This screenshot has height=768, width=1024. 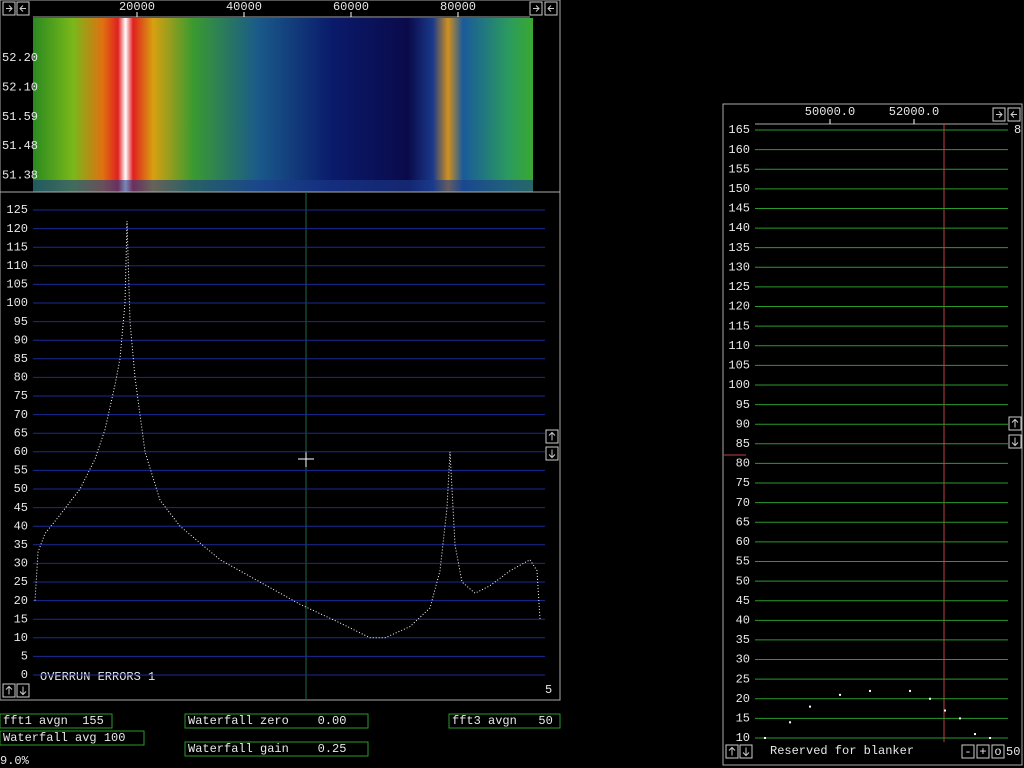 What do you see at coordinates (739, 267) in the screenshot?
I see `y-tick-label: 130` at bounding box center [739, 267].